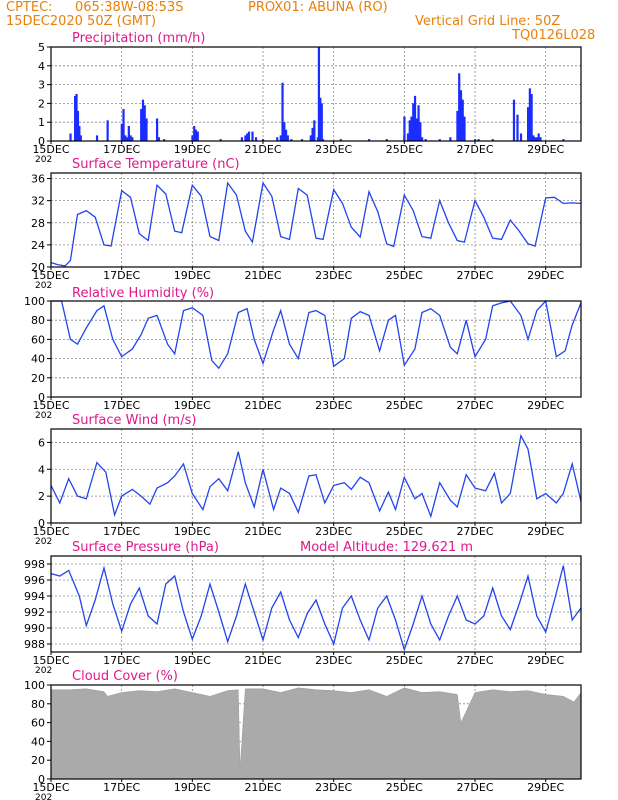 This screenshot has width=618, height=800. Describe the element at coordinates (474, 149) in the screenshot. I see `precip-xtick-label: 27DEC` at that location.